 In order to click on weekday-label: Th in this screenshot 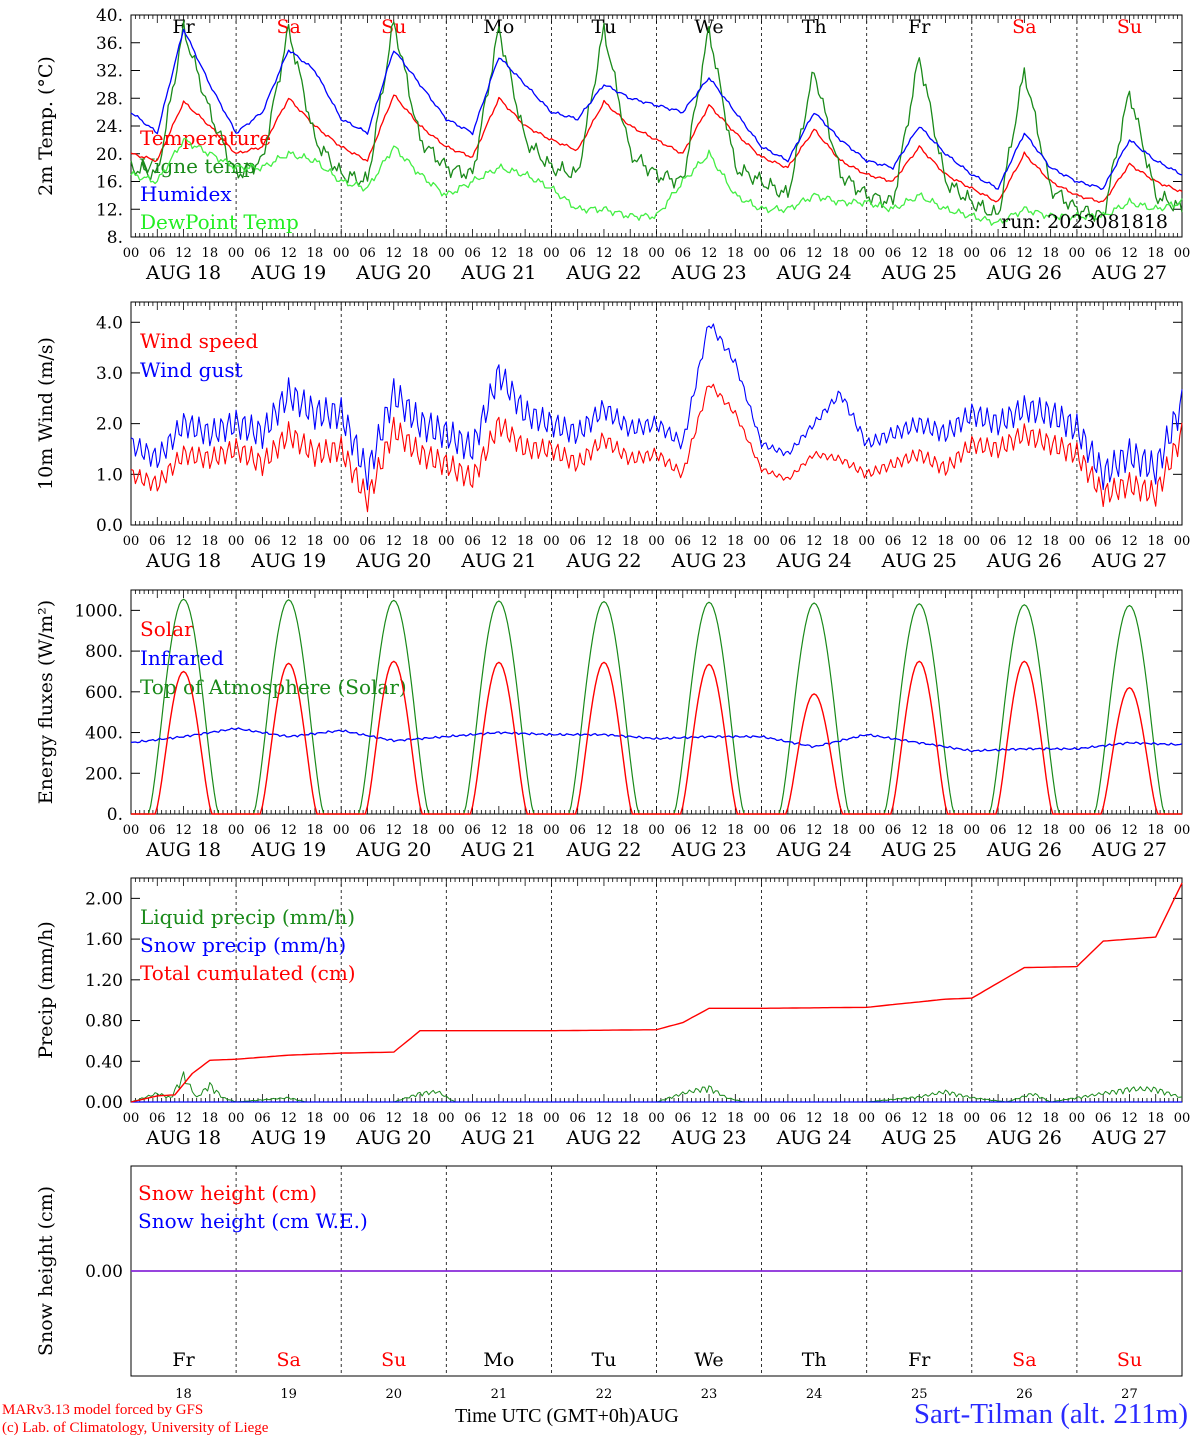, I will do `click(814, 1360)`.